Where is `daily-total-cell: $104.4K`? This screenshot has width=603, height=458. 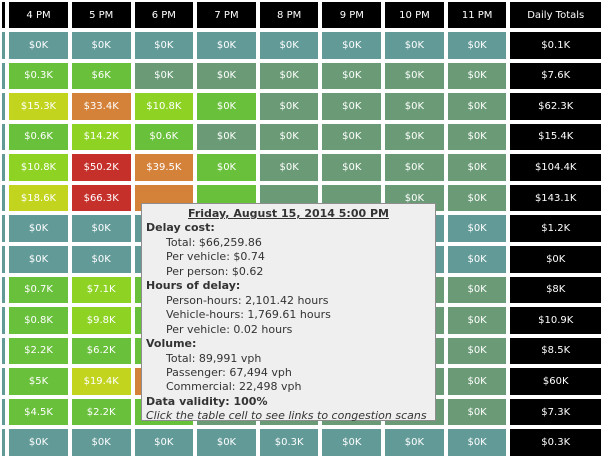 daily-total-cell: $104.4K is located at coordinates (555, 167).